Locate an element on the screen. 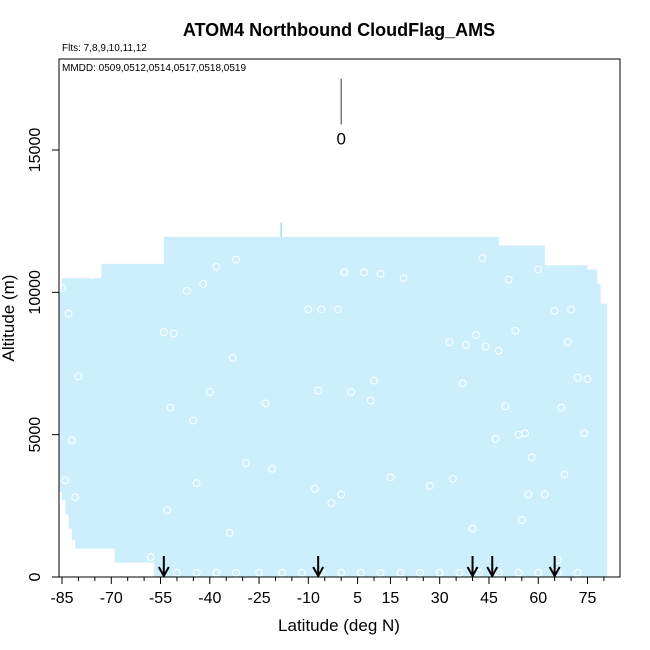 Image resolution: width=650 pixels, height=650 pixels. x-tick-label: -55 is located at coordinates (160, 598).